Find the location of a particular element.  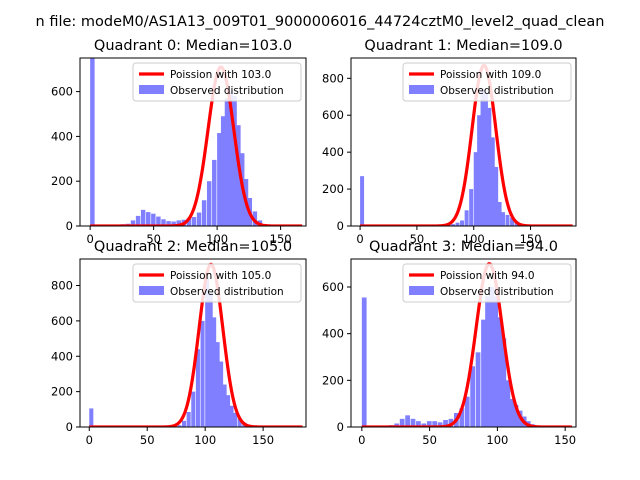

x-tick-label: 100 is located at coordinates (497, 440).